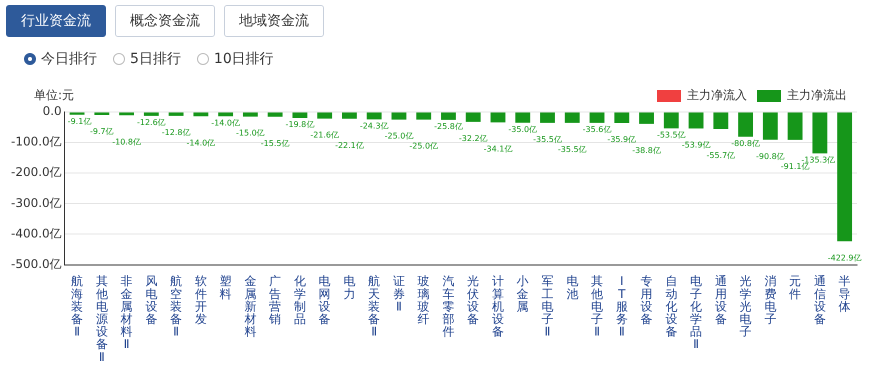  Describe the element at coordinates (226, 287) in the screenshot. I see `x-tick-label: 塑料` at that location.